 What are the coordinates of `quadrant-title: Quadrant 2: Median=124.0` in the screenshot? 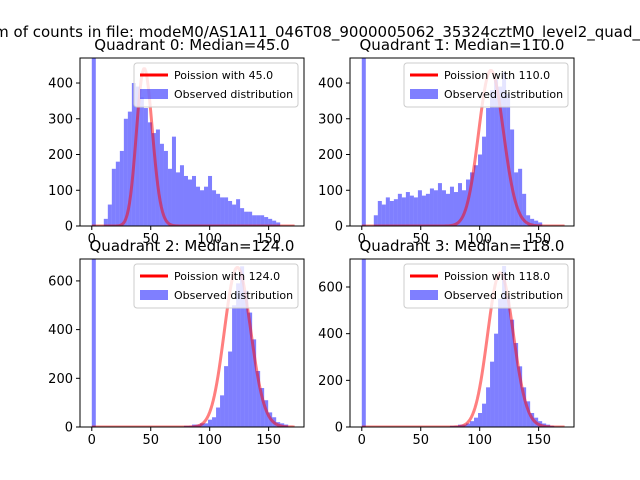 It's located at (192, 246).